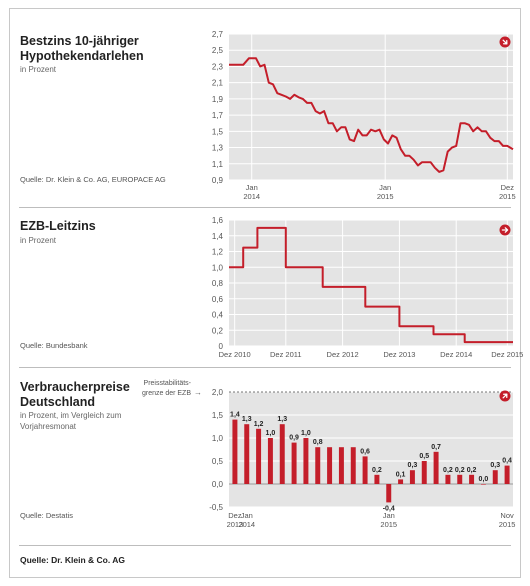 The image size is (530, 586). I want to click on x-tick-label: Nov, so click(507, 515).